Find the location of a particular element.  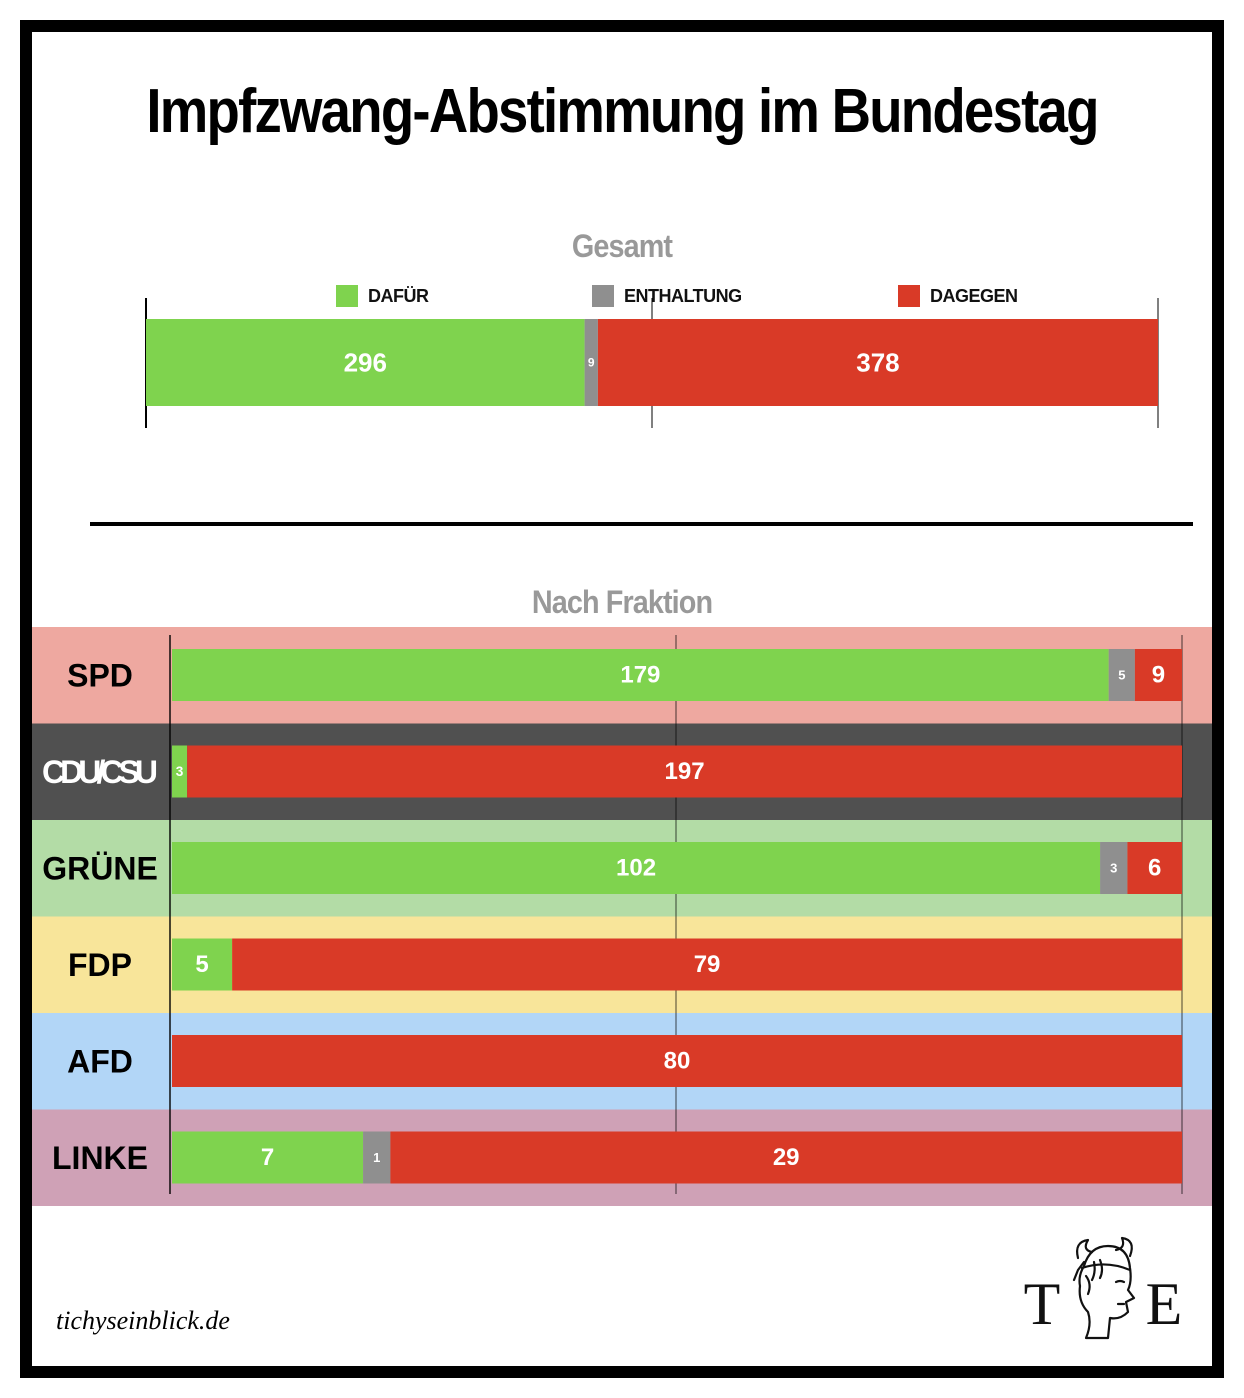

page-title: Impfzwang-Abstimmung im Bundestag is located at coordinates (622, 111).